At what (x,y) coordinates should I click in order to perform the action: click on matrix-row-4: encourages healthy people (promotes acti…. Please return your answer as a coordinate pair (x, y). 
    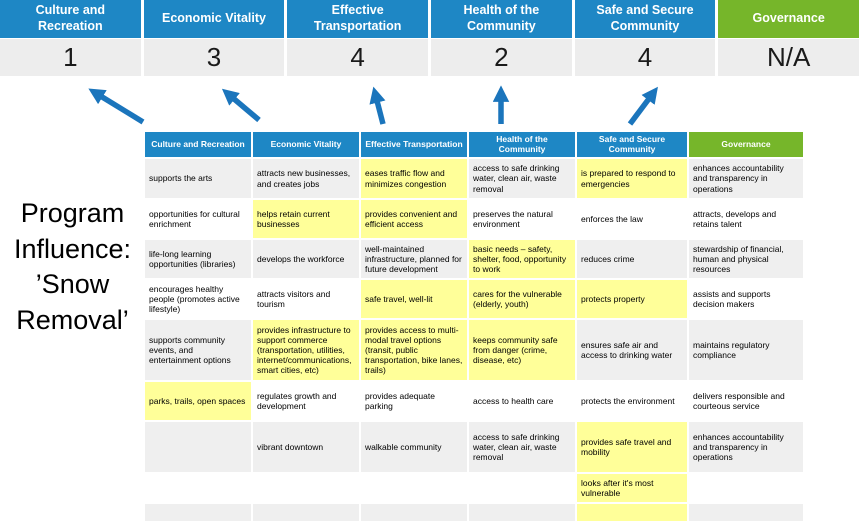
    Looking at the image, I should click on (474, 299).